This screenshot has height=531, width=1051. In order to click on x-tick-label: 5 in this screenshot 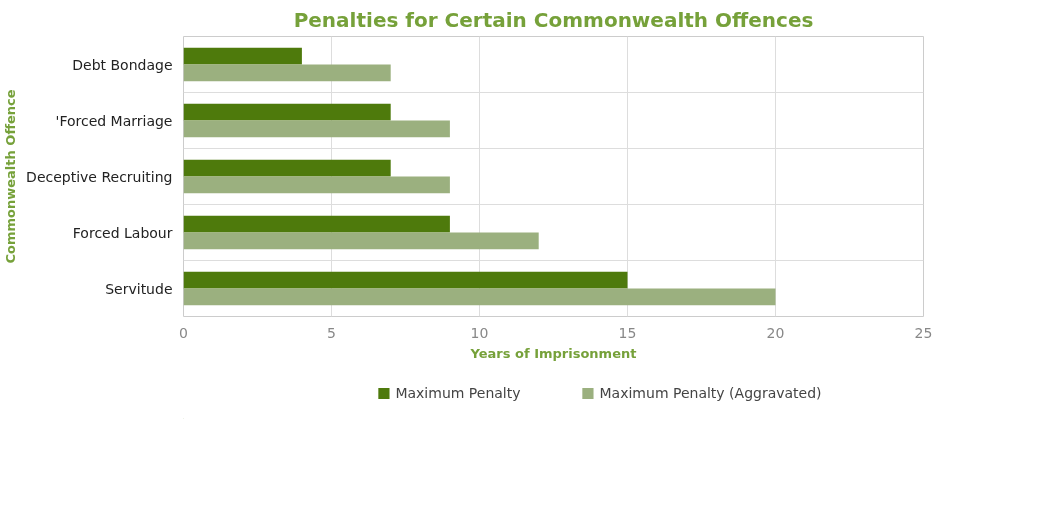, I will do `click(331, 332)`.